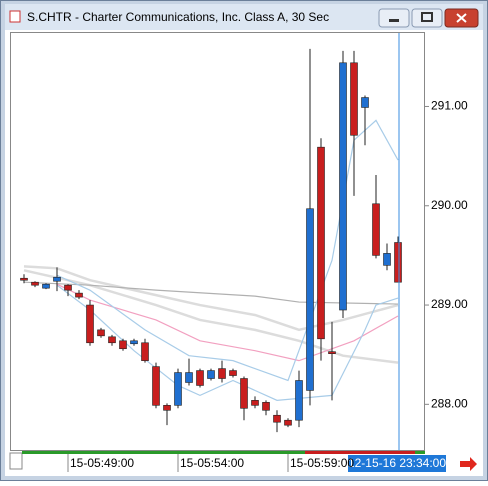 The image size is (488, 486). I want to click on y-tick-label: 288.00, so click(449, 404).